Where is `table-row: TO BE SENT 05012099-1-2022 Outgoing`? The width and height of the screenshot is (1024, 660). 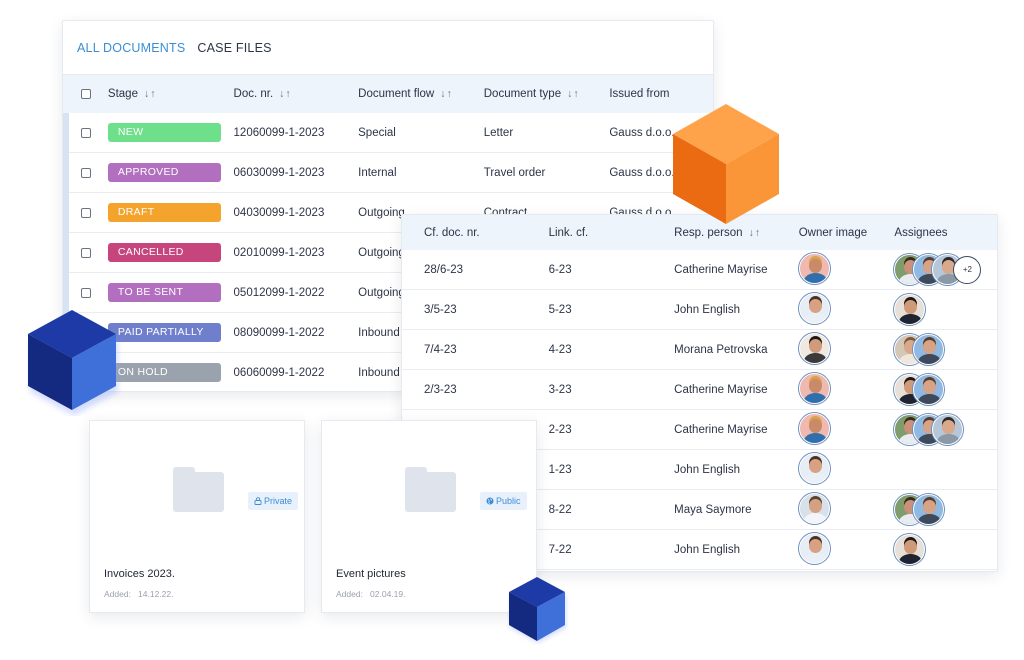 table-row: TO BE SENT 05012099-1-2022 Outgoing is located at coordinates (388, 293).